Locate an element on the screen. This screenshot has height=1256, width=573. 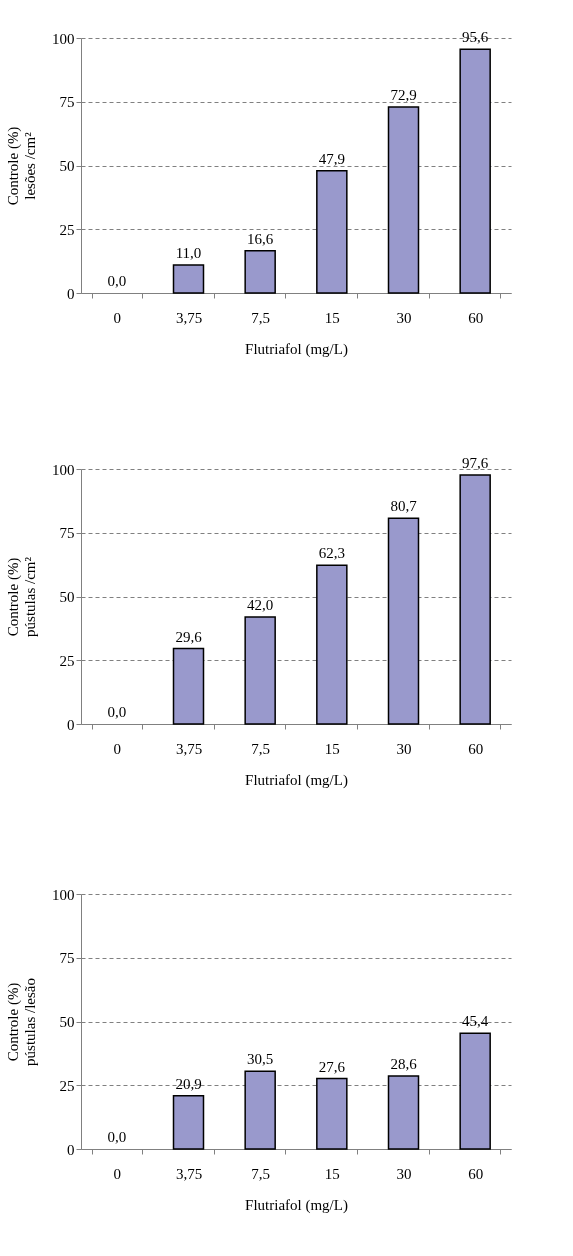
data-label: 11,0 is located at coordinates (188, 252).